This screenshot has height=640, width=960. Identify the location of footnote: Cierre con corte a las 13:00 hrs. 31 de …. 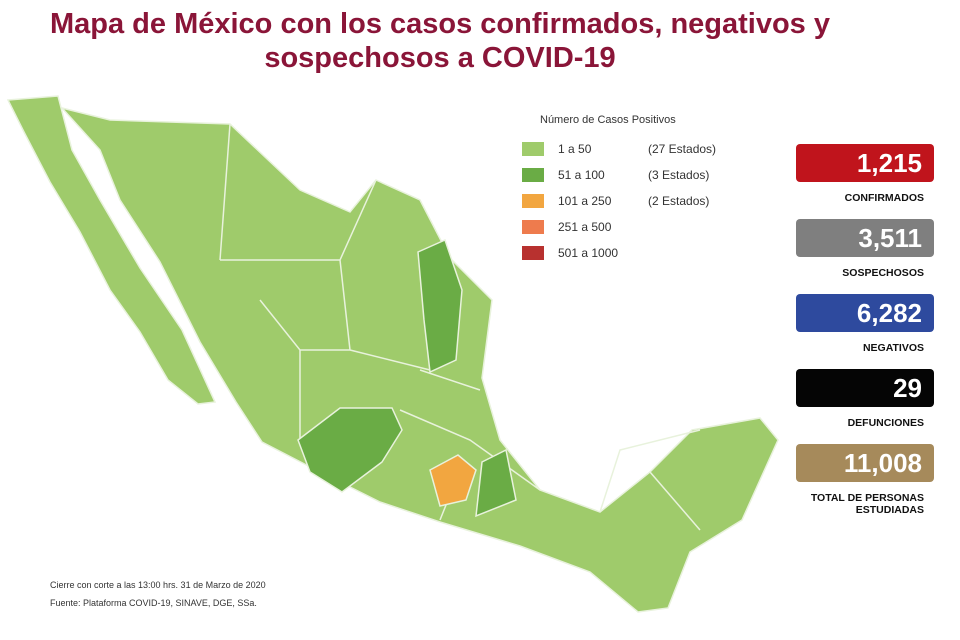
(158, 585).